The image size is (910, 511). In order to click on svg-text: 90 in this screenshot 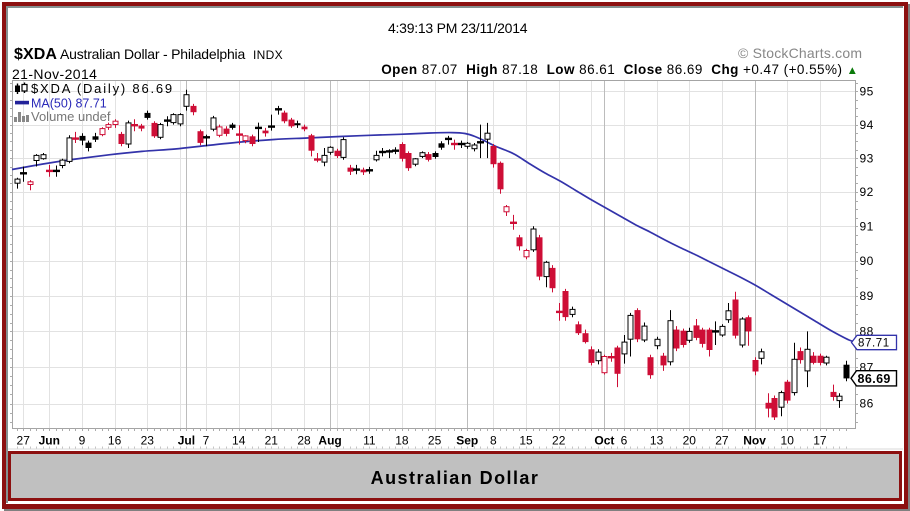, I will do `click(867, 261)`.